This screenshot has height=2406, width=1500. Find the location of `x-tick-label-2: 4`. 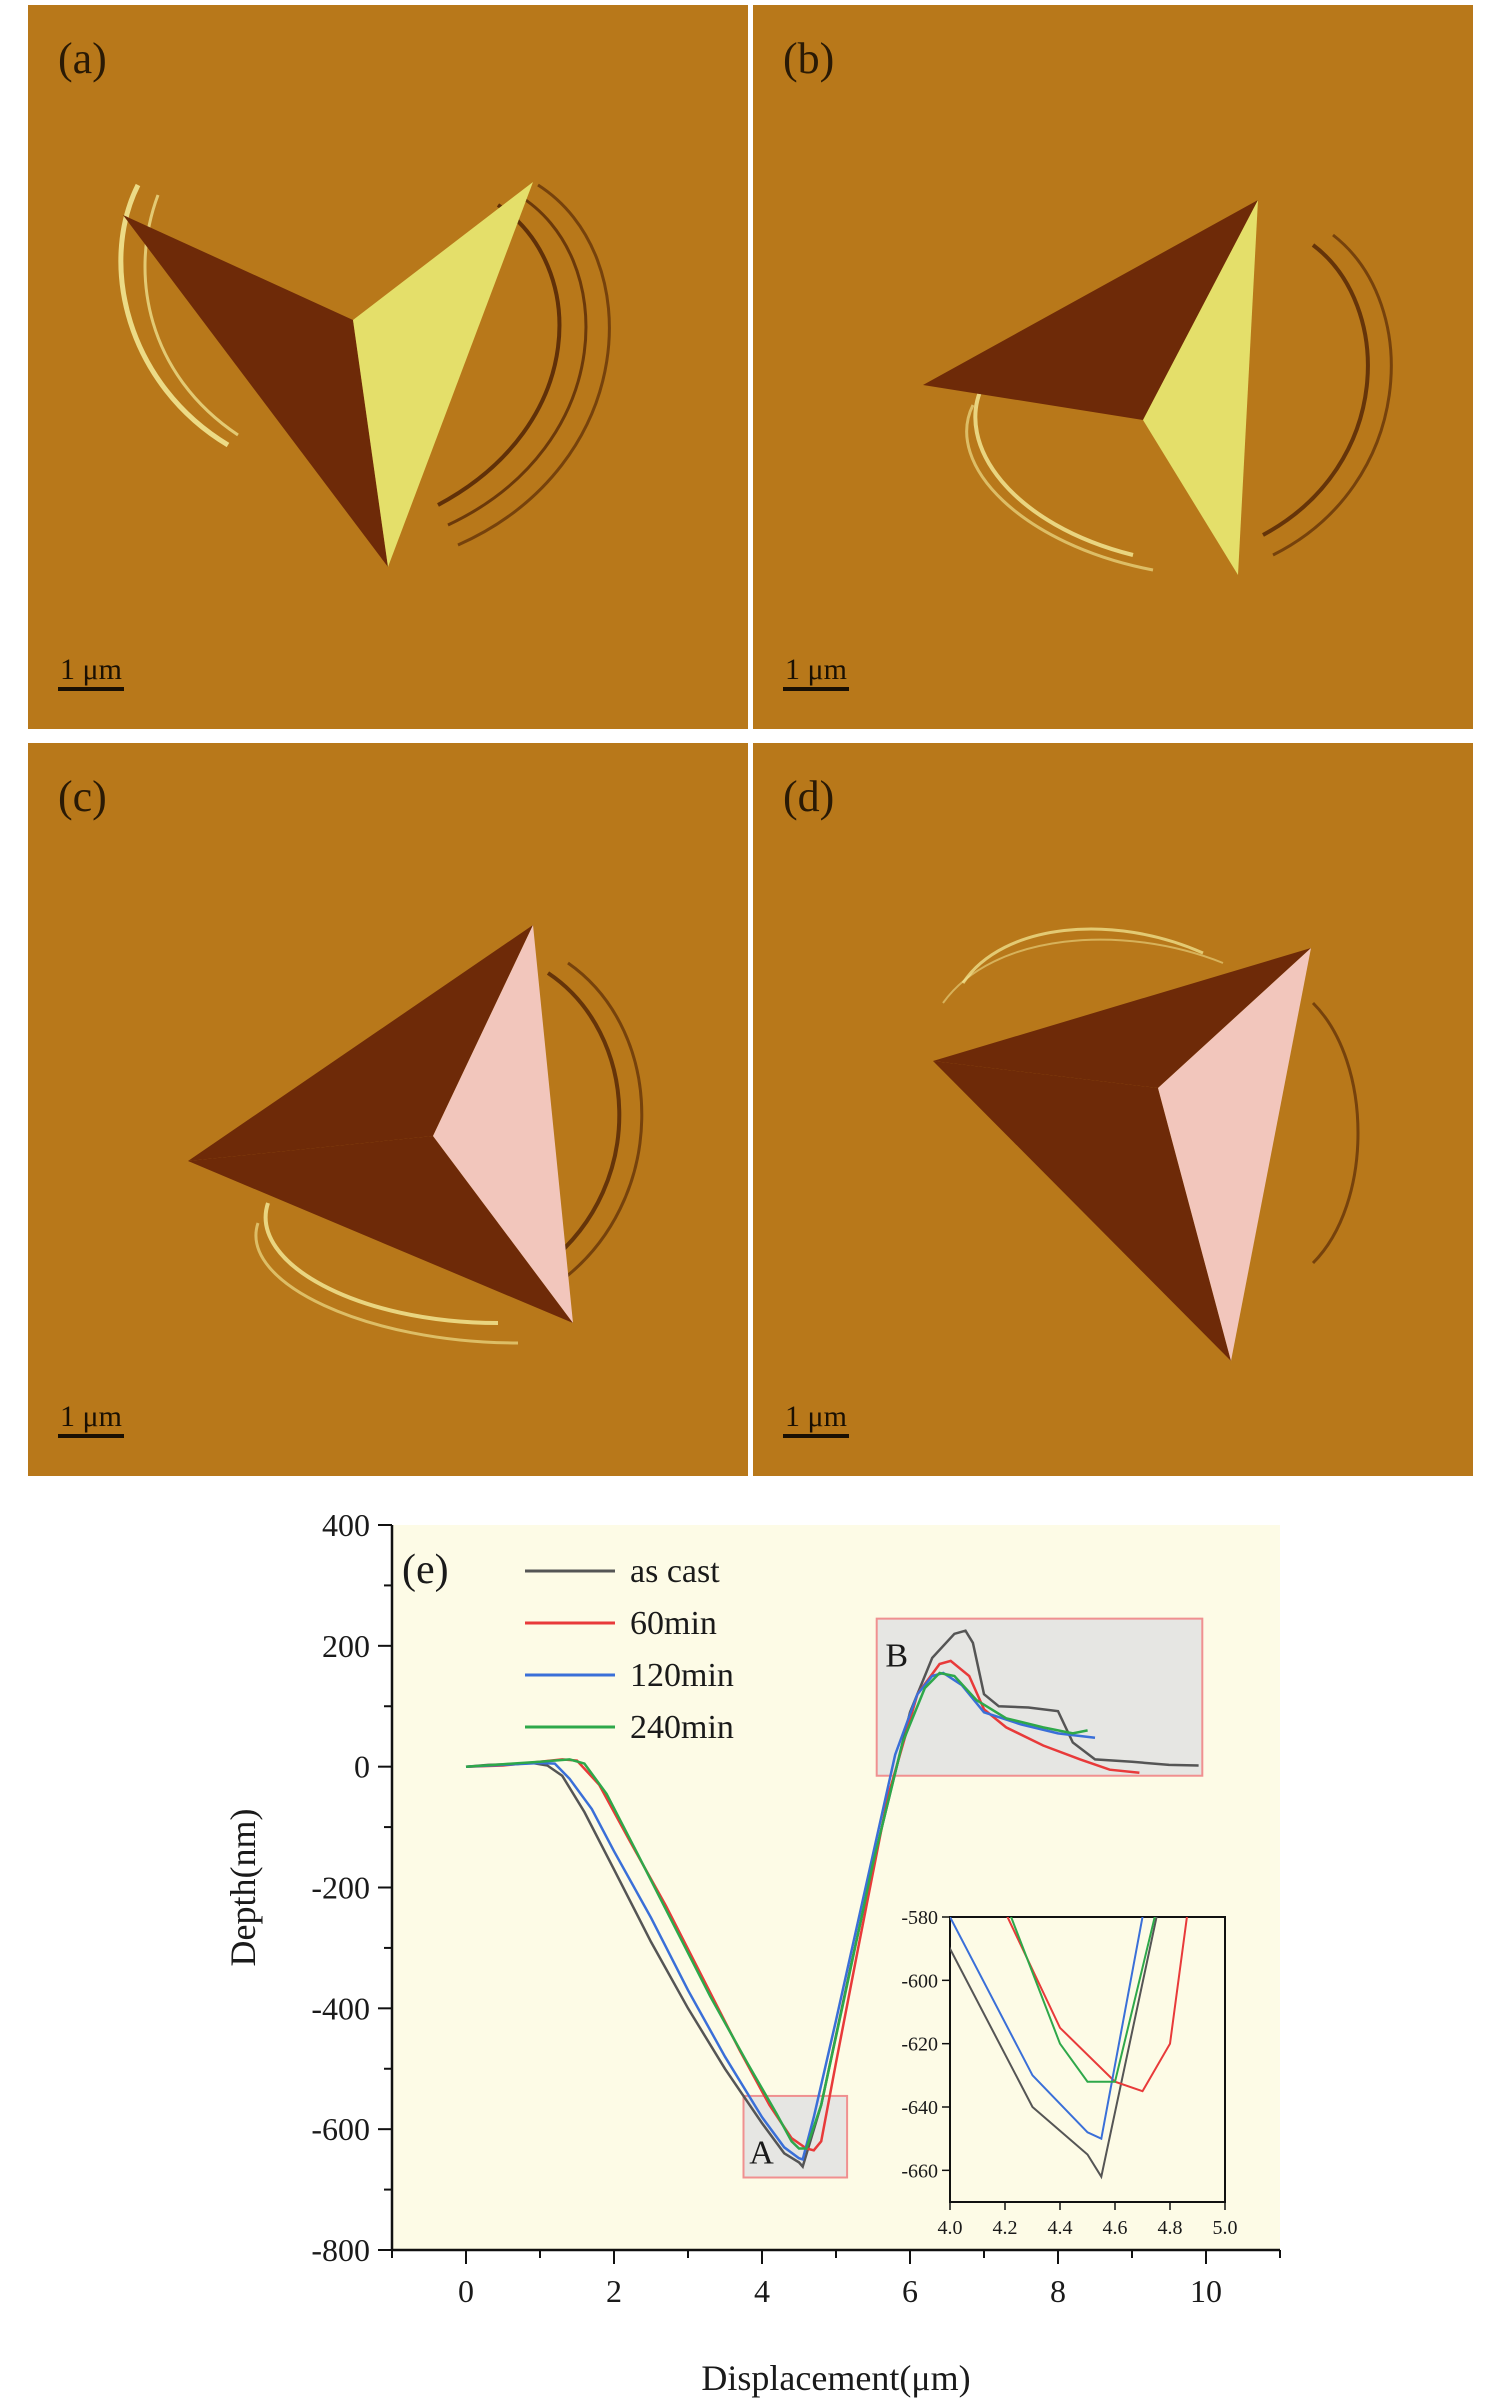

x-tick-label-2: 4 is located at coordinates (762, 2291).